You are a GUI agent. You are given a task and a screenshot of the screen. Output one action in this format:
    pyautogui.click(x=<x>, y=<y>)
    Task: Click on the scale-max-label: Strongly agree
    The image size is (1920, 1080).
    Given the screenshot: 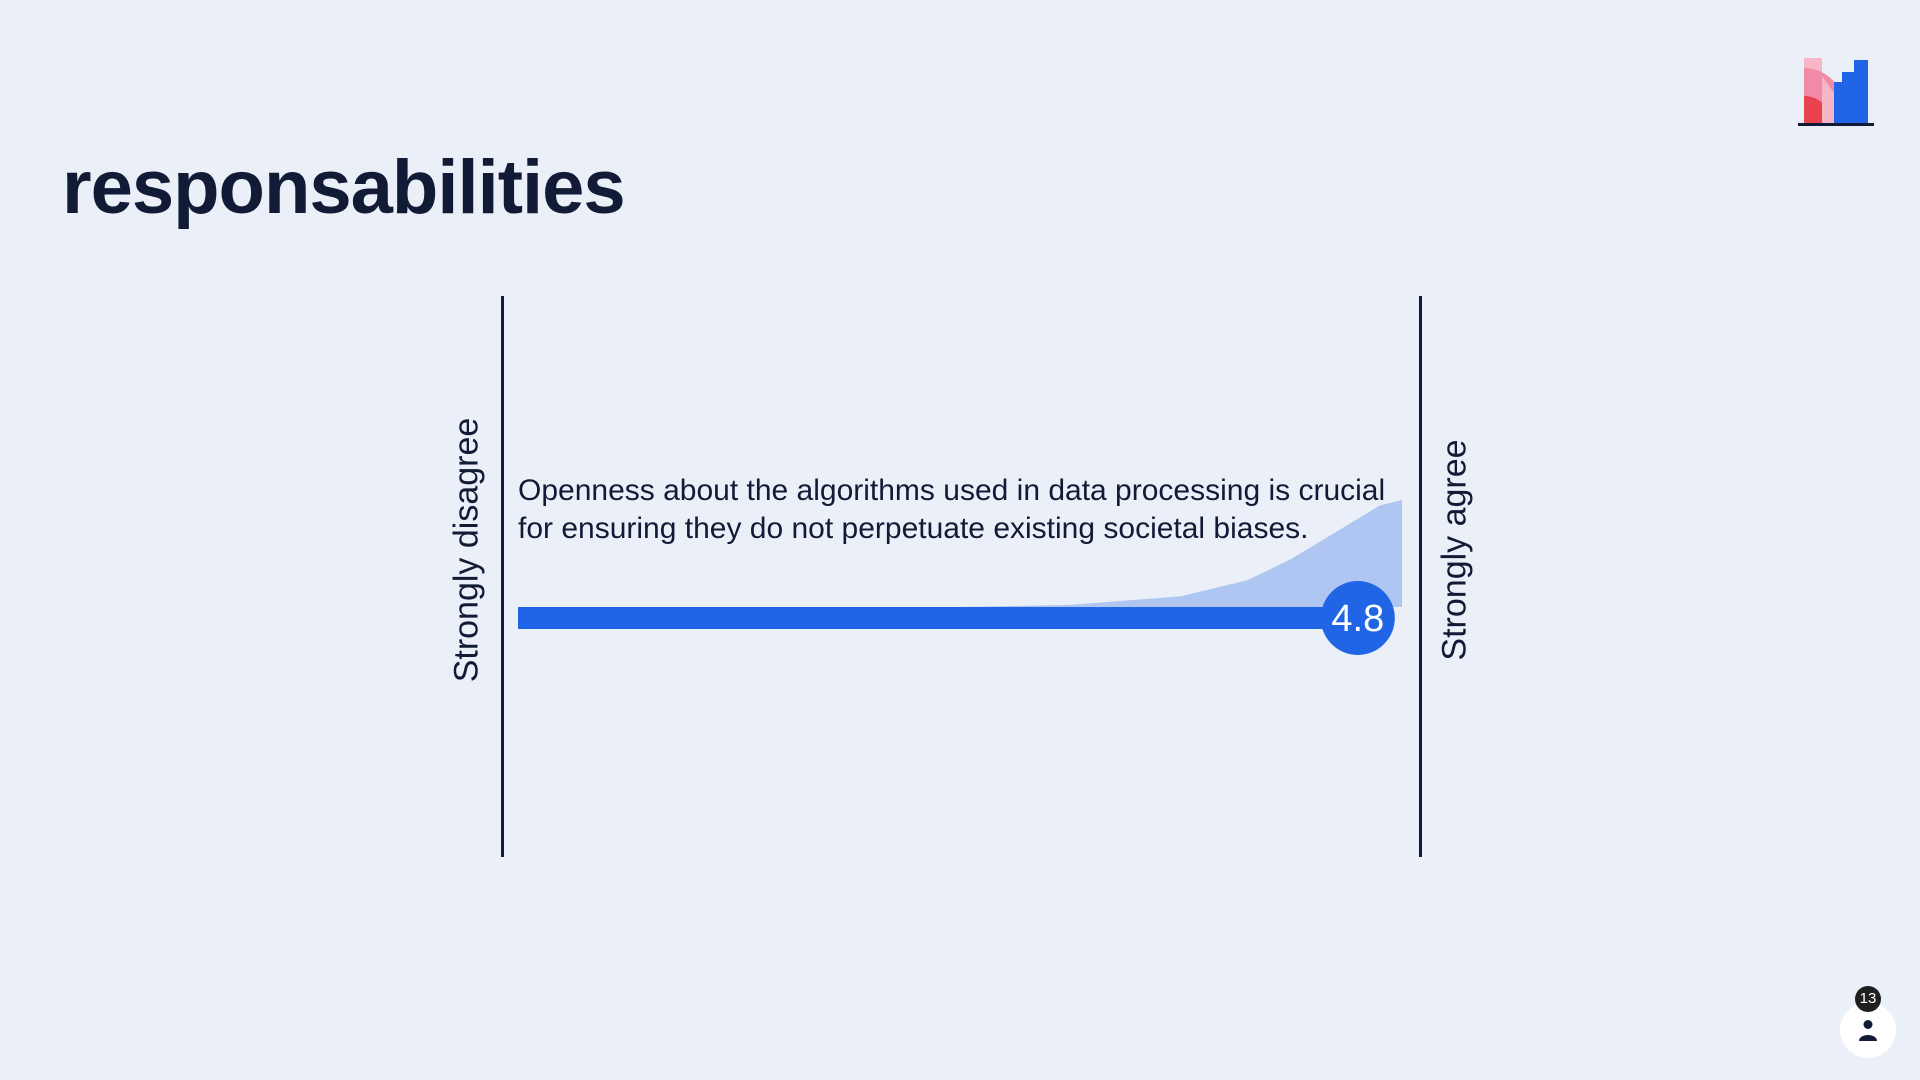 What is the action you would take?
    pyautogui.click(x=1454, y=550)
    